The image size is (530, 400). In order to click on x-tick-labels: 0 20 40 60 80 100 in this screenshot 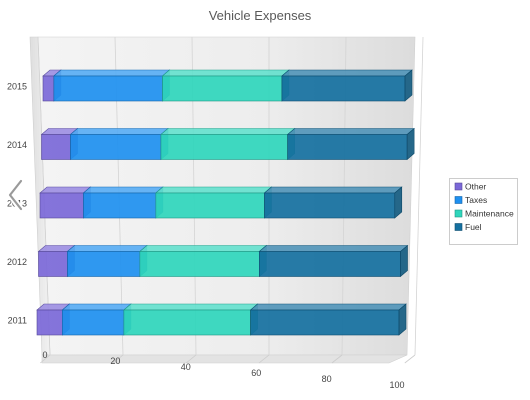, I will do `click(223, 370)`.